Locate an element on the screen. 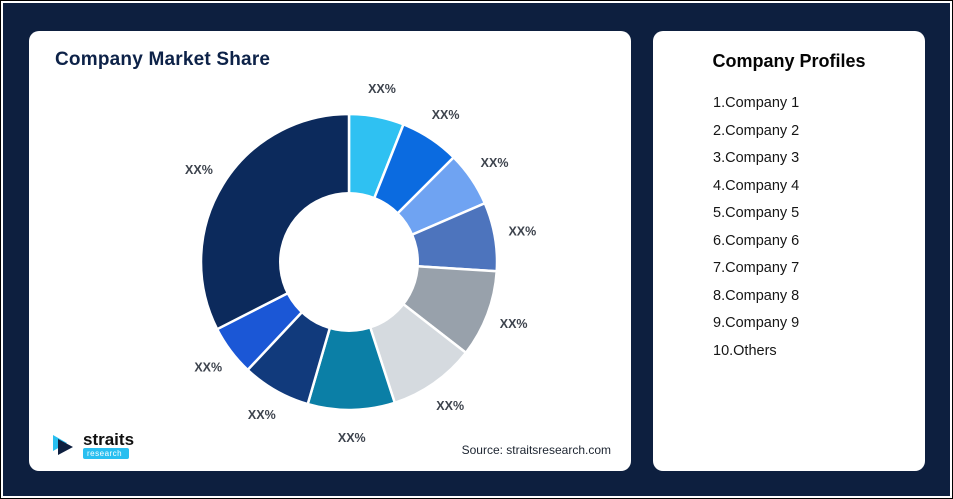 The width and height of the screenshot is (953, 499). source-note: Source: straitsresearch.com is located at coordinates (536, 450).